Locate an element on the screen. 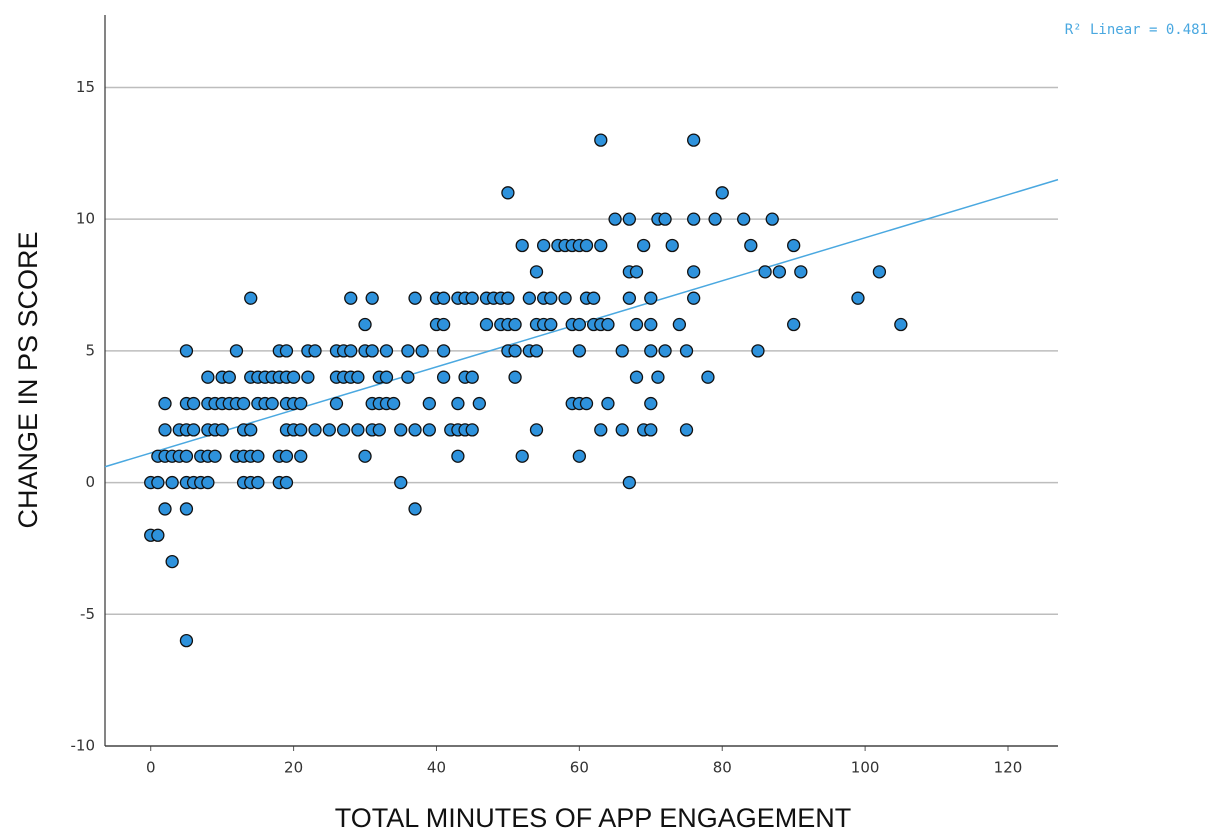 Image resolution: width=1224 pixels, height=838 pixels. x-tick-label: 100 is located at coordinates (865, 768).